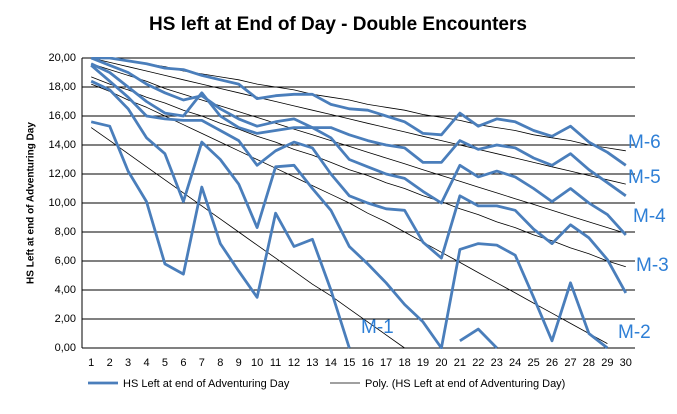  What do you see at coordinates (570, 363) in the screenshot?
I see `x-tick-label: 27` at bounding box center [570, 363].